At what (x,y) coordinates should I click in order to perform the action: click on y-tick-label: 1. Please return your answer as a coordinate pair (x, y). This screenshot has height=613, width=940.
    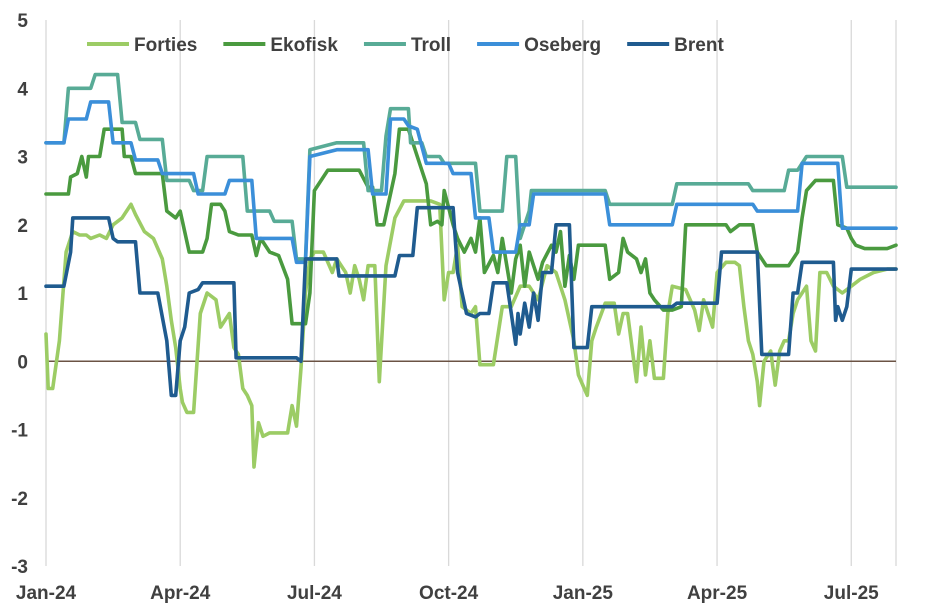
    Looking at the image, I should click on (22, 294).